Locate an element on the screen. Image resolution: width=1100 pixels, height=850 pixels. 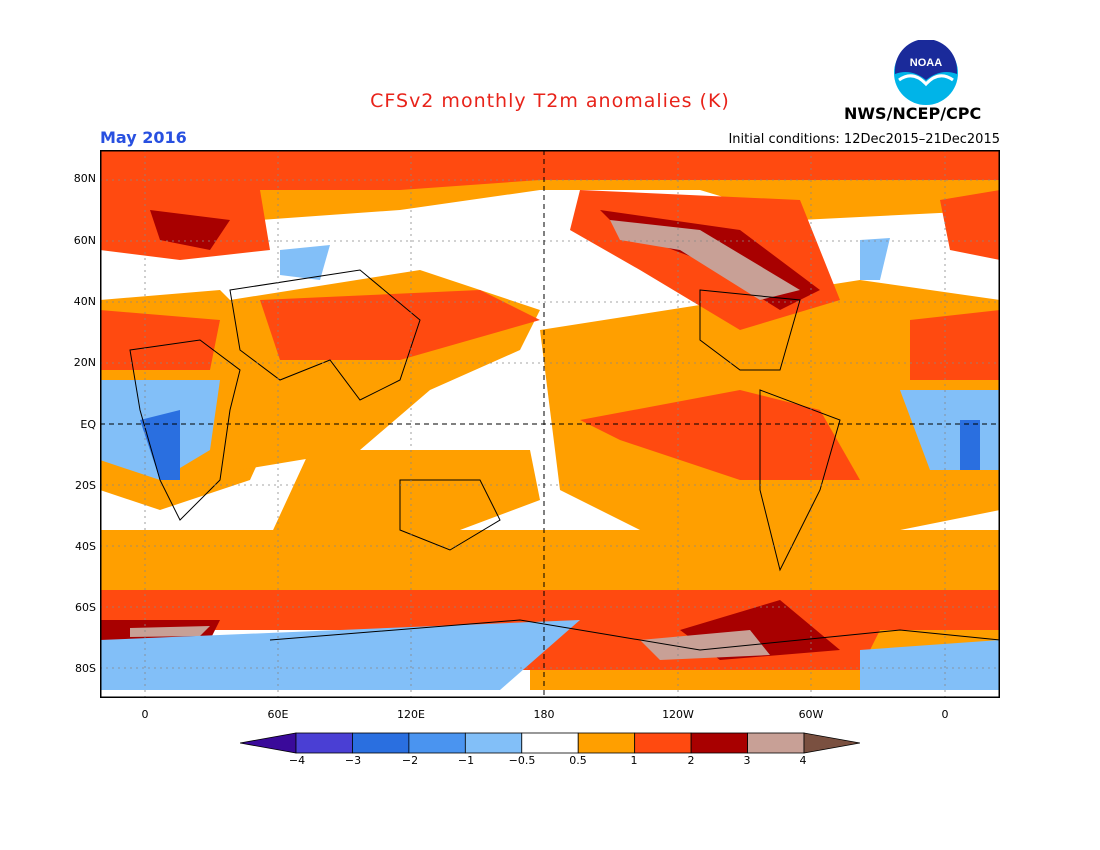
colorbar-label: −3 is located at coordinates (353, 760).